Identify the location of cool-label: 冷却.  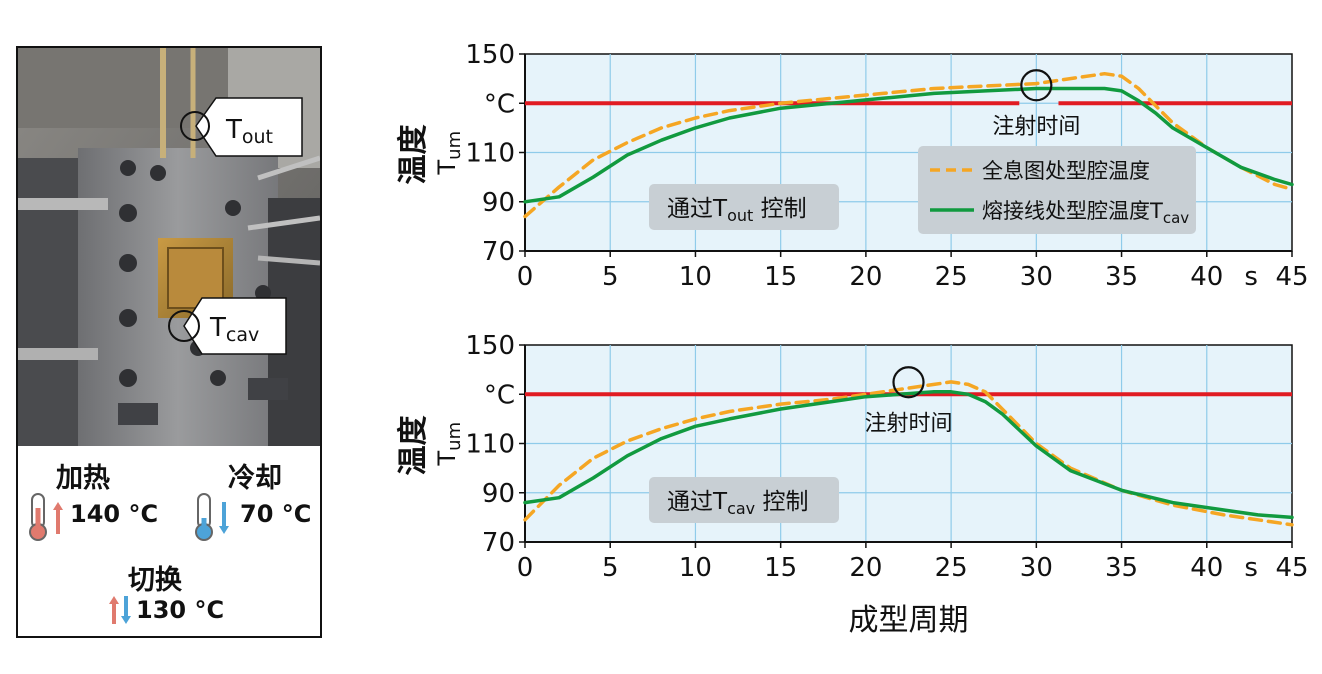
(255, 478).